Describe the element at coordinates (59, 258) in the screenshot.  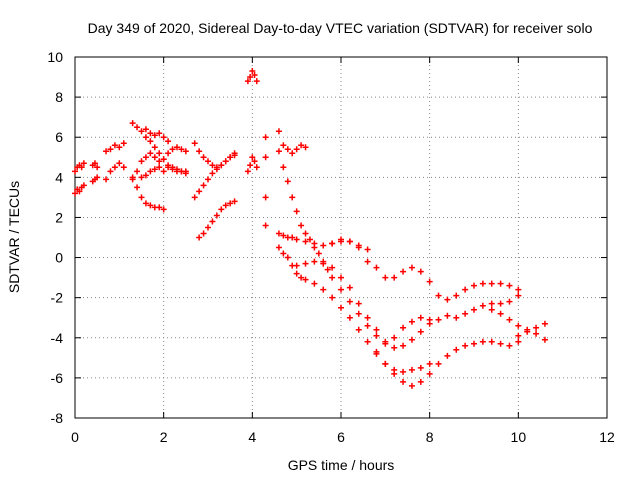
I see `y-tick-label: 0` at that location.